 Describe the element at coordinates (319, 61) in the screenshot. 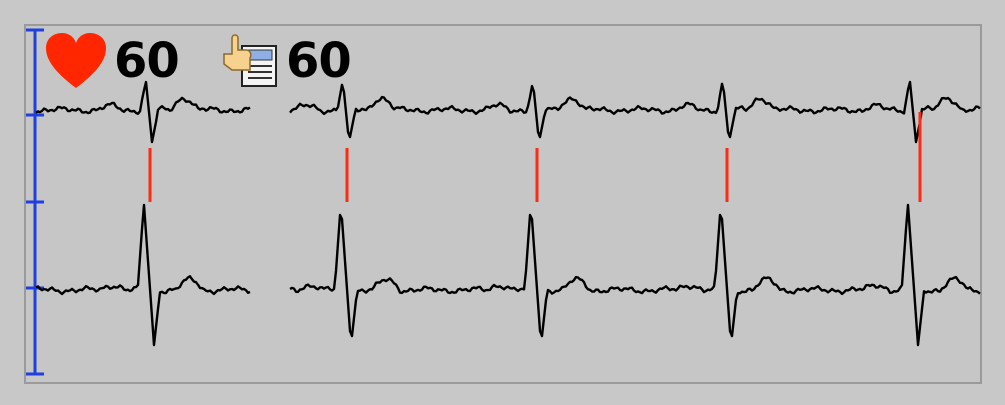

I see `secondary-rate-value: 60` at that location.